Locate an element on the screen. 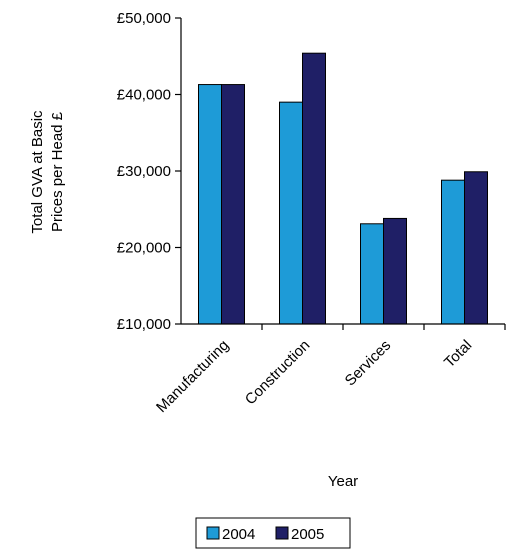 The width and height of the screenshot is (507, 559). y-axis-title-line1: Total GVA at Basic is located at coordinates (37, 172).